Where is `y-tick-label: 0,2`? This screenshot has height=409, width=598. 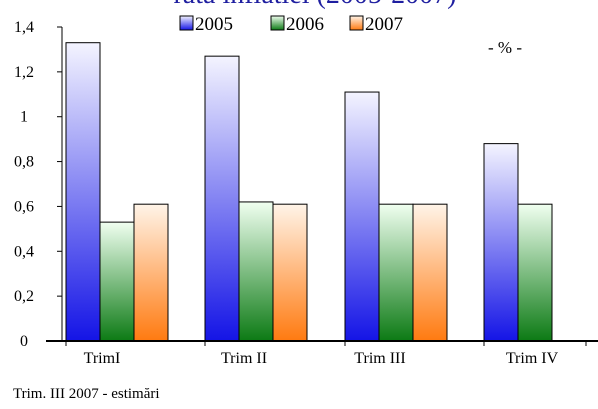
y-tick-label: 0,2 is located at coordinates (24, 296).